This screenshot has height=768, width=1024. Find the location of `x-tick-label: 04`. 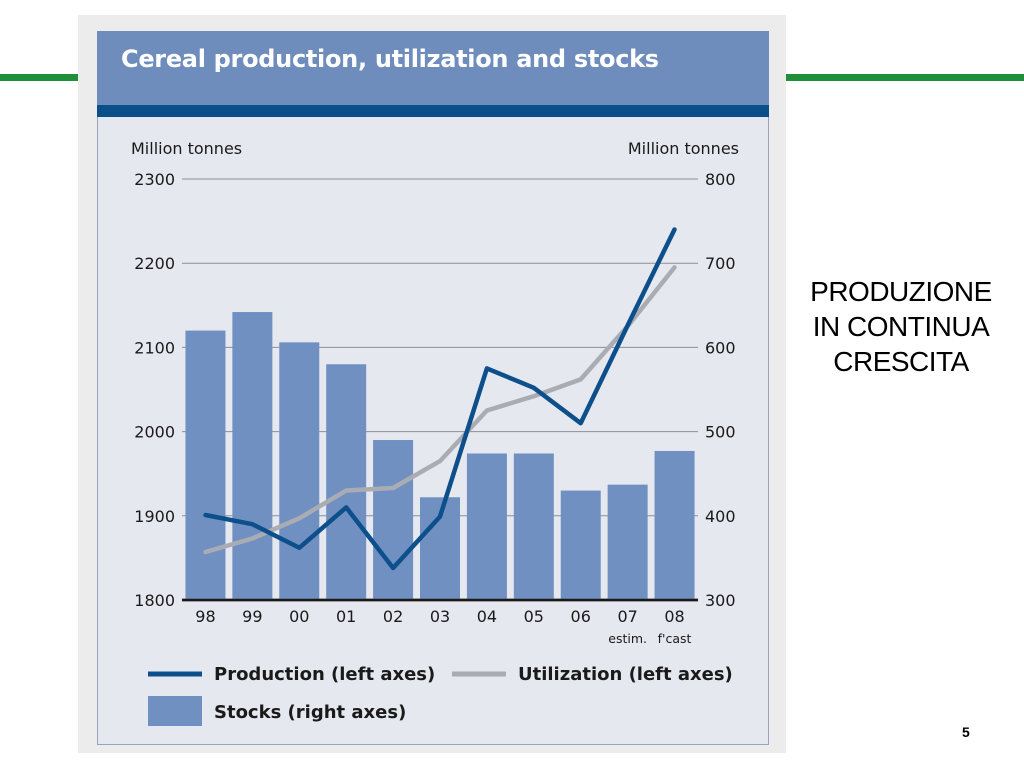

x-tick-label: 04 is located at coordinates (487, 616).